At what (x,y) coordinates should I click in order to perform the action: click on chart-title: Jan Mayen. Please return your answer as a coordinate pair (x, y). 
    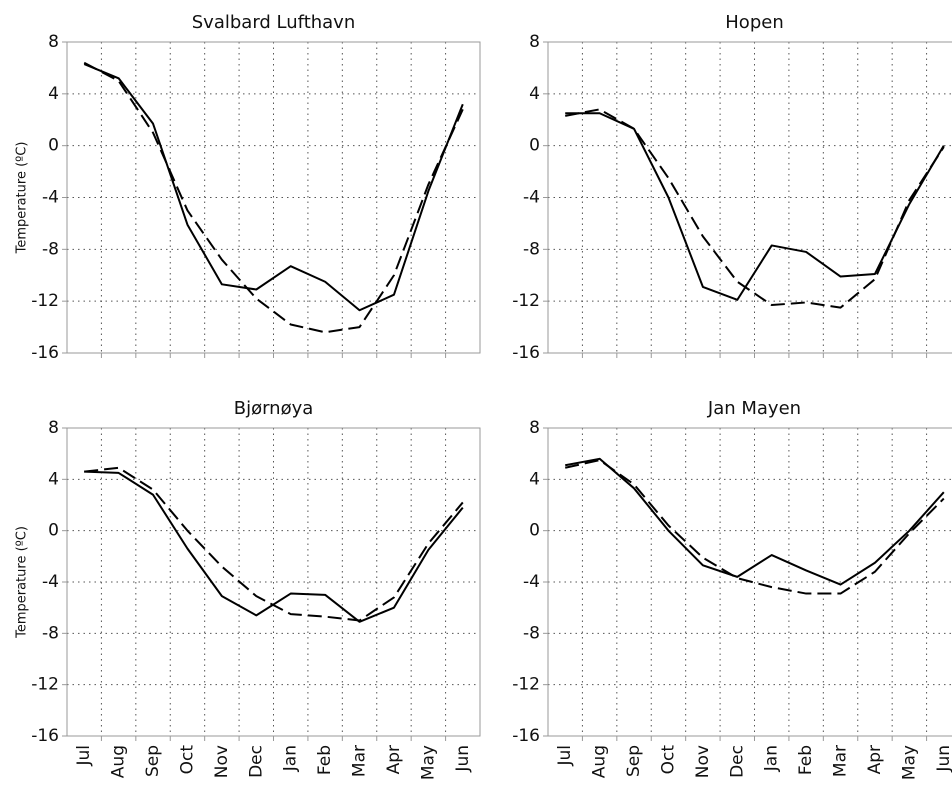
    Looking at the image, I should click on (754, 408).